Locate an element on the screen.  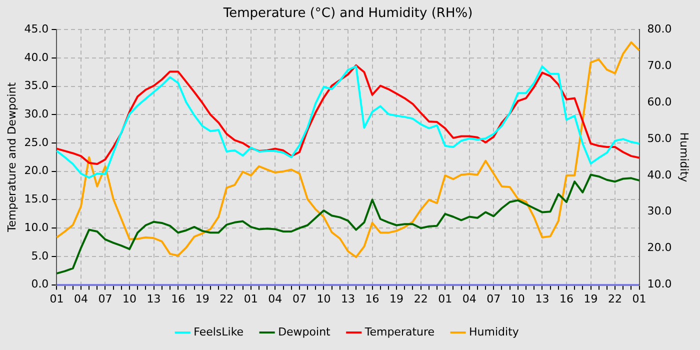
y2-axis-title: Humidity is located at coordinates (684, 157).